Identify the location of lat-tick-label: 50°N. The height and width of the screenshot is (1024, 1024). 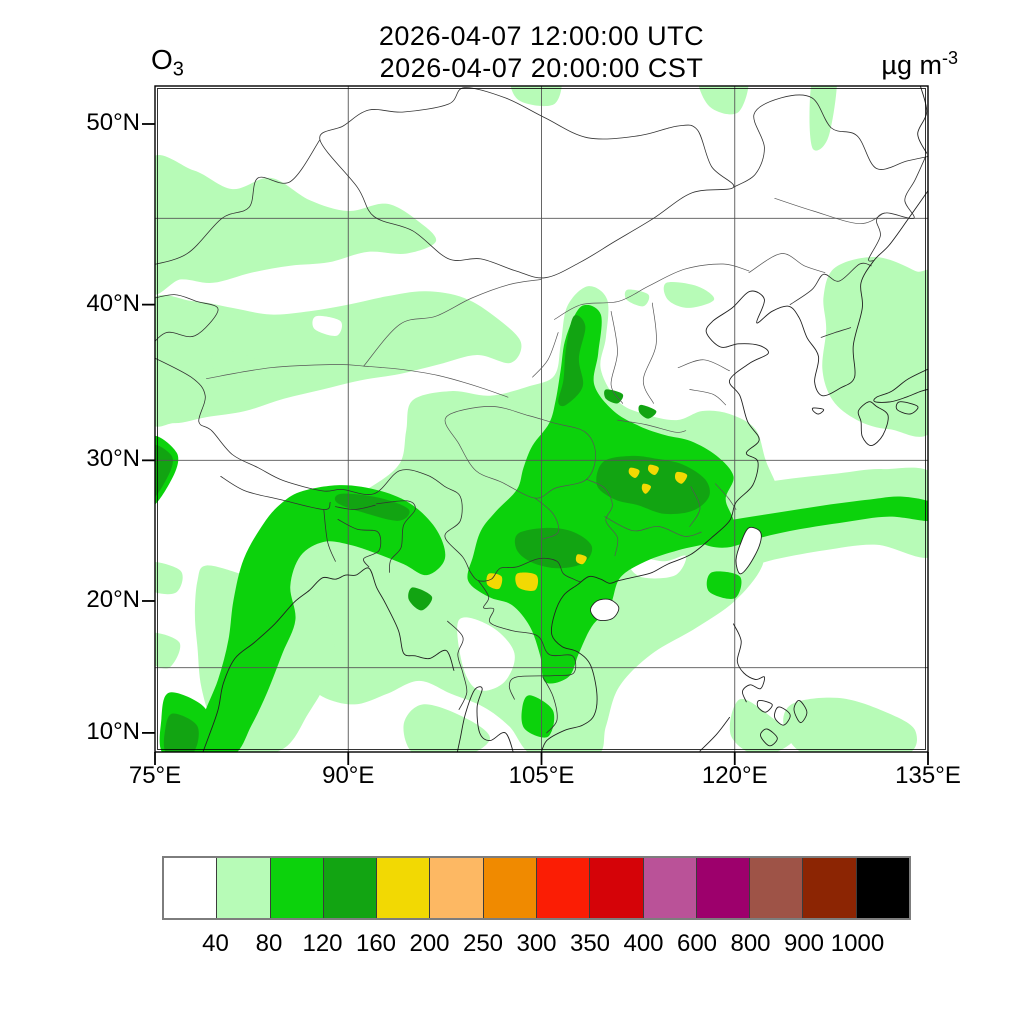
(113, 122).